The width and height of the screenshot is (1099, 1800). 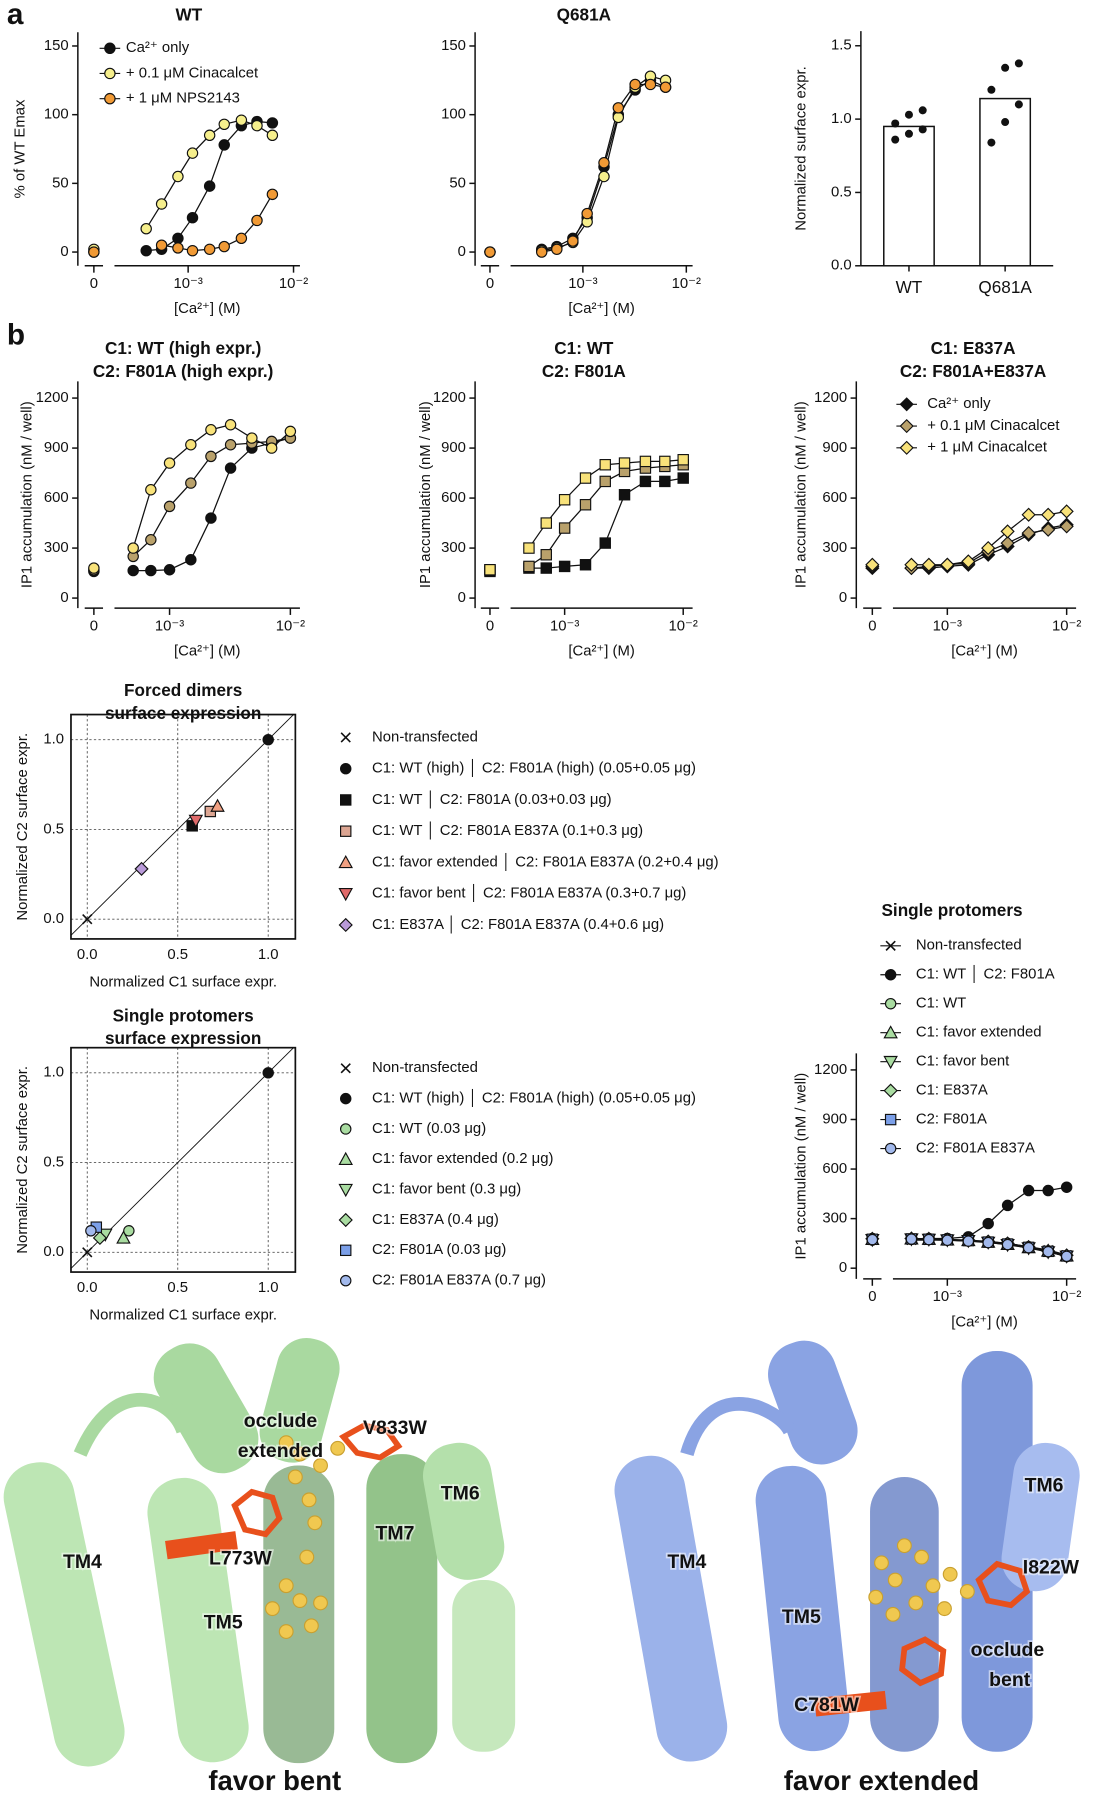 What do you see at coordinates (507, 830) in the screenshot?
I see `legend-label: C1: WT │ C2: F801A E837A (0.1+0.3 μg)` at bounding box center [507, 830].